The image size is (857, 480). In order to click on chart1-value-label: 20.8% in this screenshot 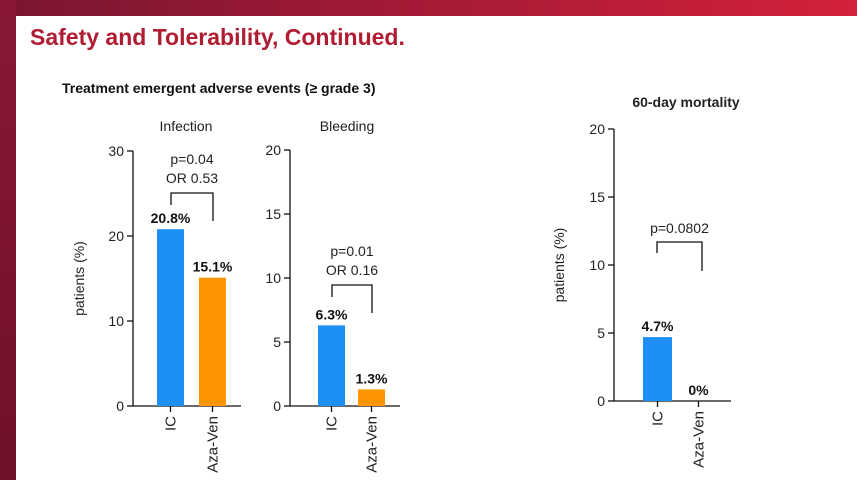, I will do `click(171, 218)`.